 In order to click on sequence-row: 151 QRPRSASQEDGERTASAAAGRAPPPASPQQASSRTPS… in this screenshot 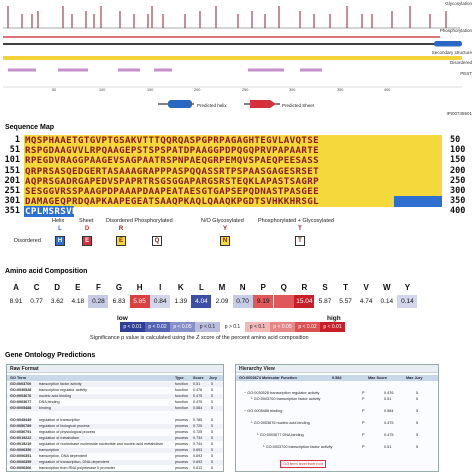, I will do `click(237, 171)`.